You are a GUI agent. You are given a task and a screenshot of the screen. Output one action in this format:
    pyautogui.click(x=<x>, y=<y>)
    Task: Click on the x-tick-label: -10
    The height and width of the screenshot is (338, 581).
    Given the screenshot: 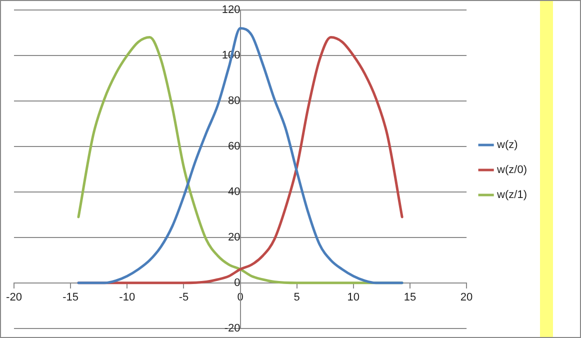 What is the action you would take?
    pyautogui.click(x=127, y=298)
    